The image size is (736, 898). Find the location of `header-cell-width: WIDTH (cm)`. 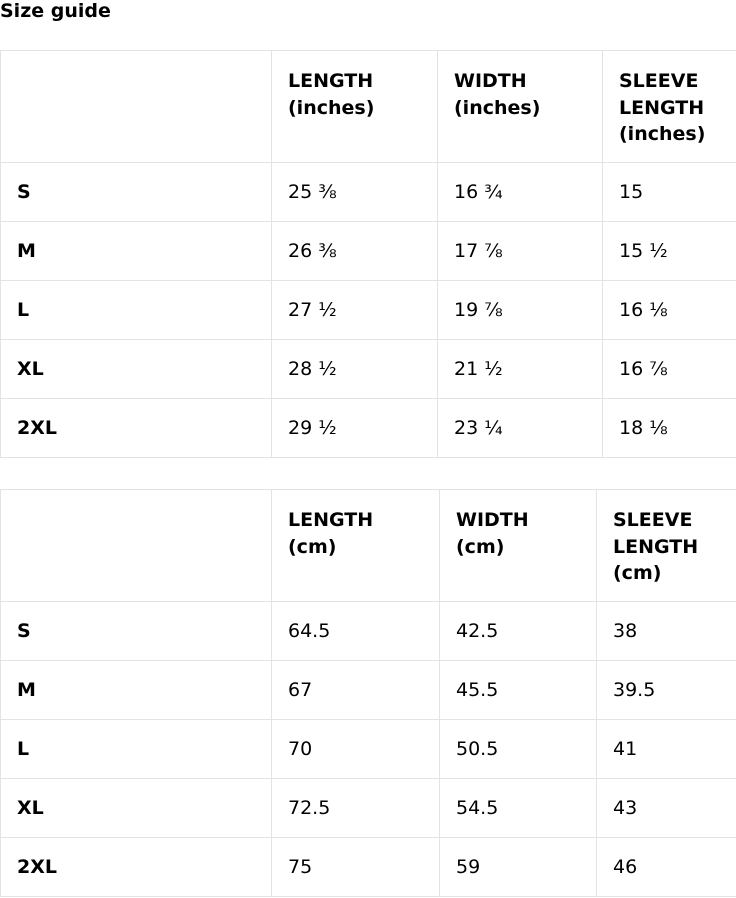

header-cell-width: WIDTH (cm) is located at coordinates (518, 545).